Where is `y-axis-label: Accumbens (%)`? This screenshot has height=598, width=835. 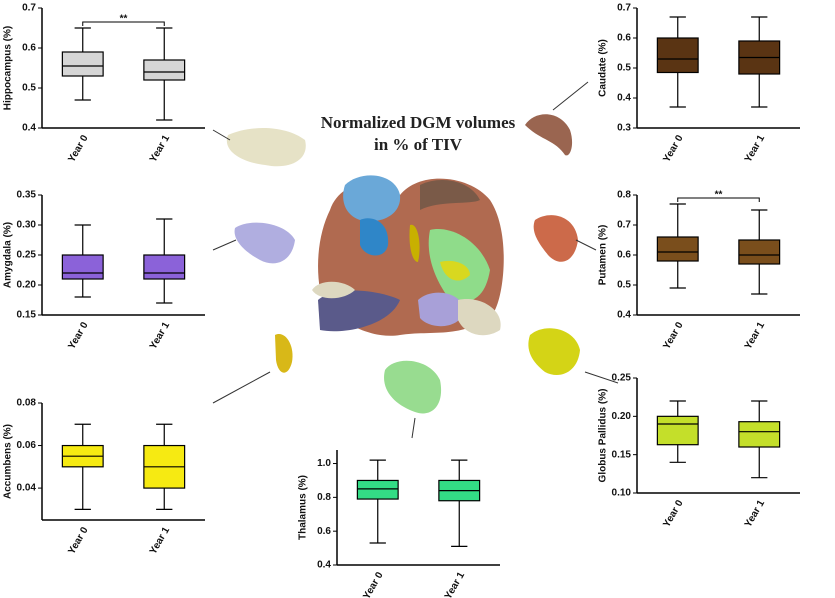 y-axis-label: Accumbens (%) is located at coordinates (8, 461).